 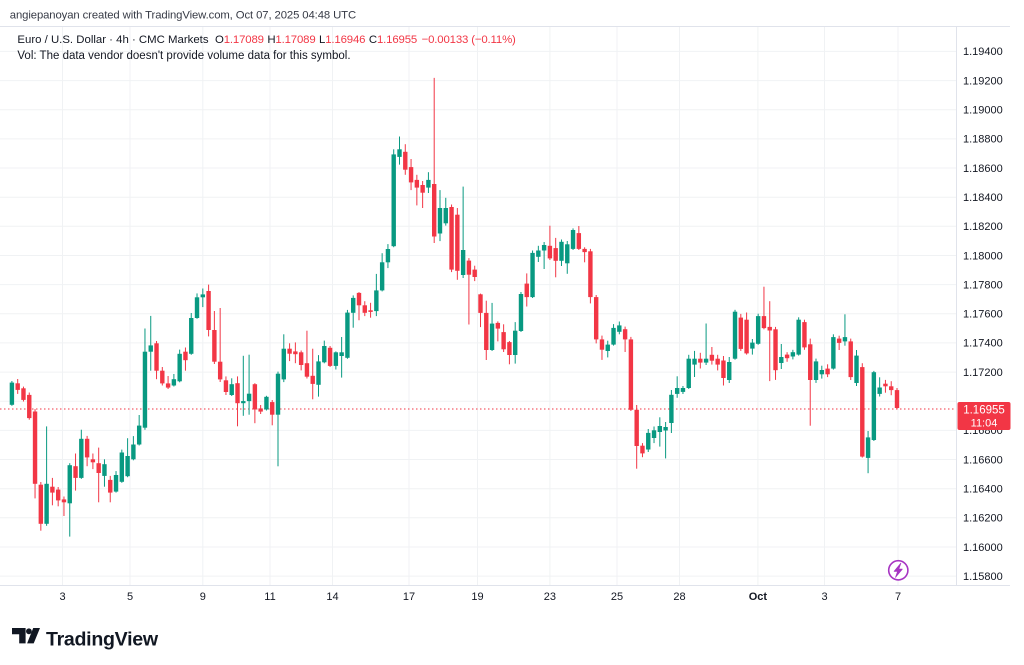 What do you see at coordinates (679, 597) in the screenshot?
I see `svg-text: 28` at bounding box center [679, 597].